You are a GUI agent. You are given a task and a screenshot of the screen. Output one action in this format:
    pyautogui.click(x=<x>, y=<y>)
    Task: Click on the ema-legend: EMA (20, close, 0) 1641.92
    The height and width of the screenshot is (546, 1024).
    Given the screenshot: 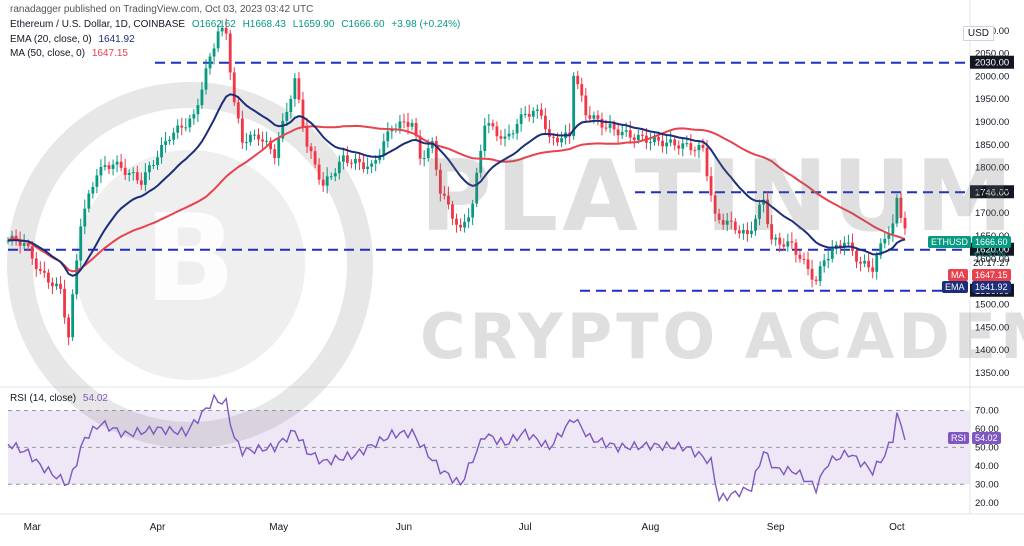 What is the action you would take?
    pyautogui.click(x=74, y=39)
    